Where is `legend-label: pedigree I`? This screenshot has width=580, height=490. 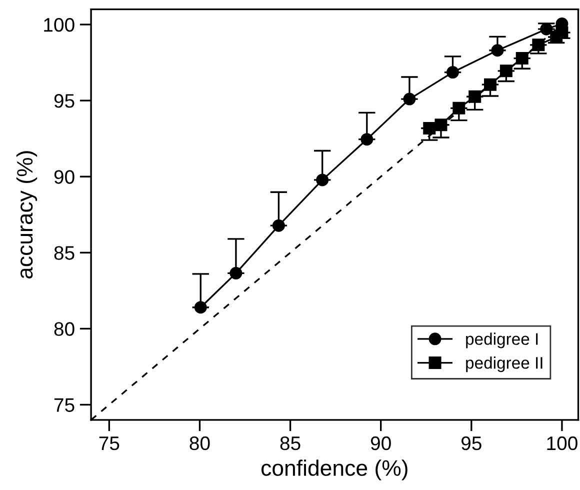
legend-label: pedigree I is located at coordinates (502, 340).